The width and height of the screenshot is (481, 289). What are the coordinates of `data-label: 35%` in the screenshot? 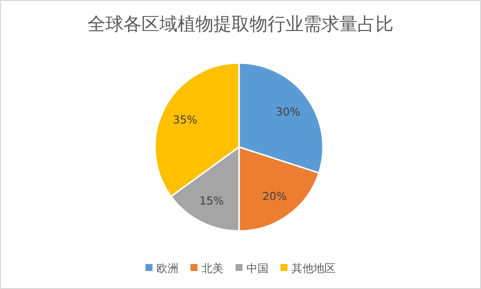 It's located at (185, 119).